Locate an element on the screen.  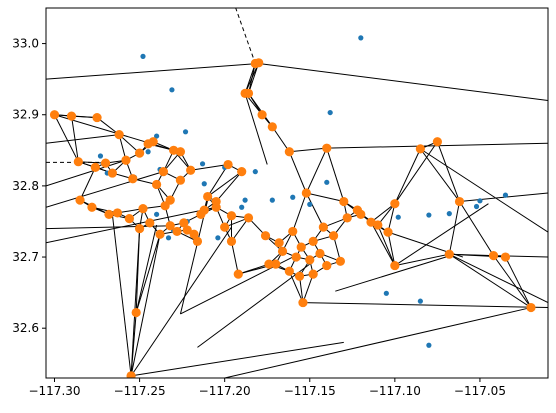
x-tick-label: −117.15 is located at coordinates (310, 391).